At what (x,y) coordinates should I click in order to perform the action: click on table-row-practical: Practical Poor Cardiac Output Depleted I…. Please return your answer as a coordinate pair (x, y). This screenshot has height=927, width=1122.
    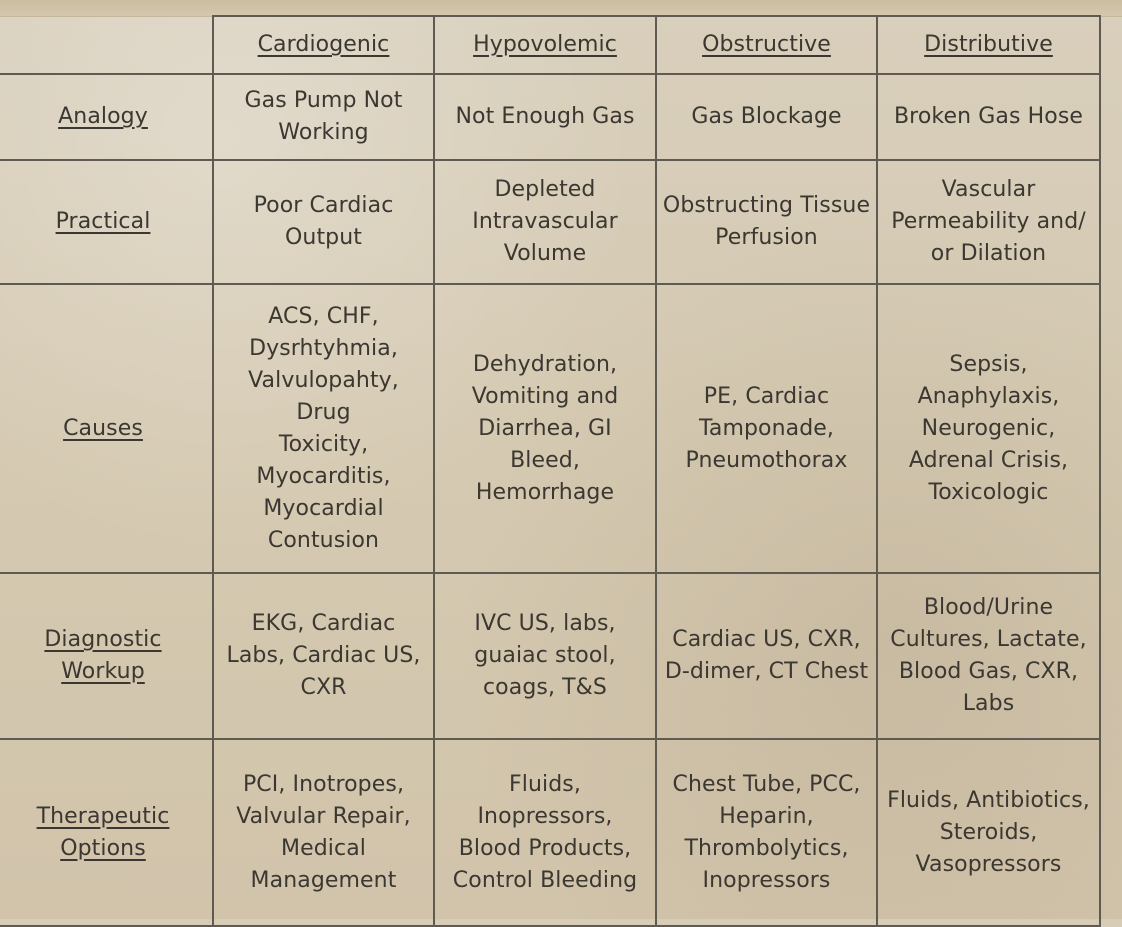
    Looking at the image, I should click on (550, 222).